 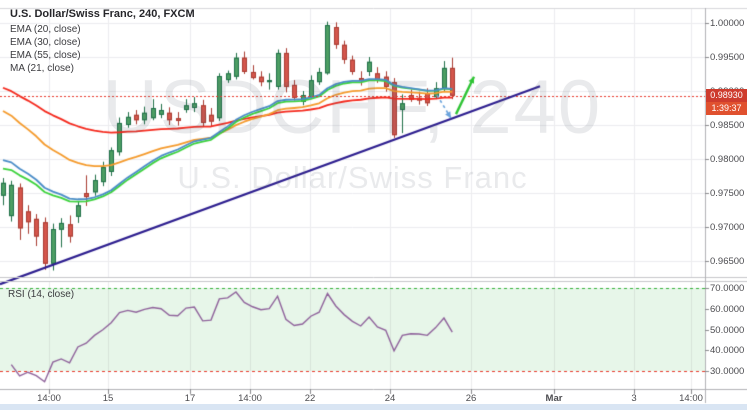 What do you see at coordinates (727, 288) in the screenshot?
I see `rsi-axis-label: 70.0000` at bounding box center [727, 288].